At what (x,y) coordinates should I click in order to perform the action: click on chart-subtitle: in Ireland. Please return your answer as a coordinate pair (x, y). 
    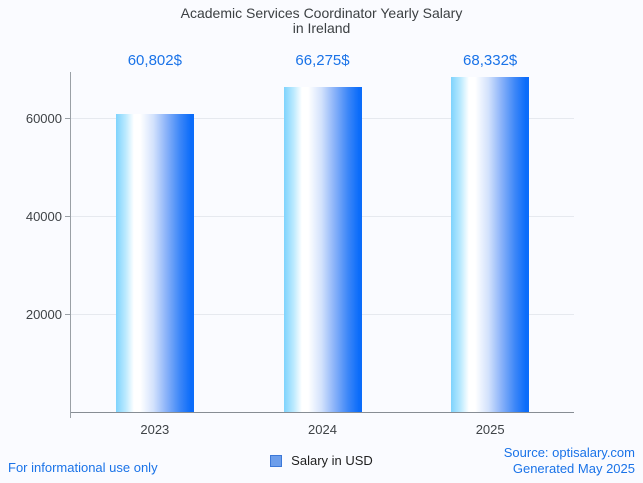
    Looking at the image, I should click on (321, 28).